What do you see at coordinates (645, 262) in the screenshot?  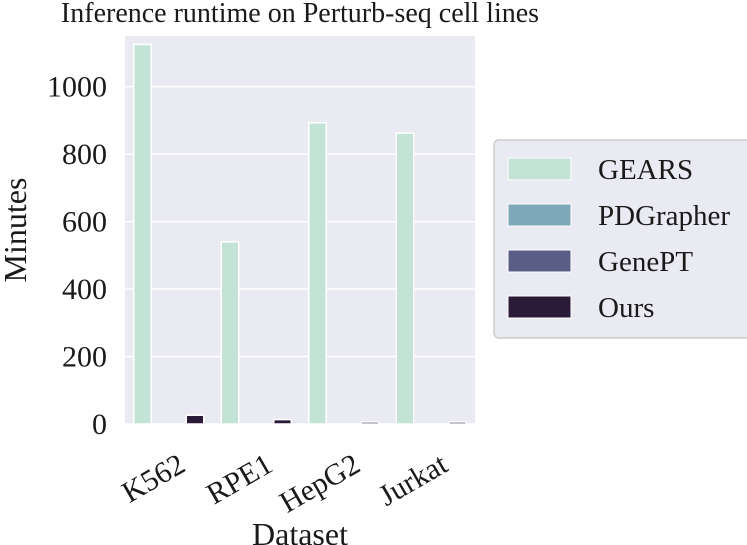 I see `legend-label-genept: GenePT` at bounding box center [645, 262].